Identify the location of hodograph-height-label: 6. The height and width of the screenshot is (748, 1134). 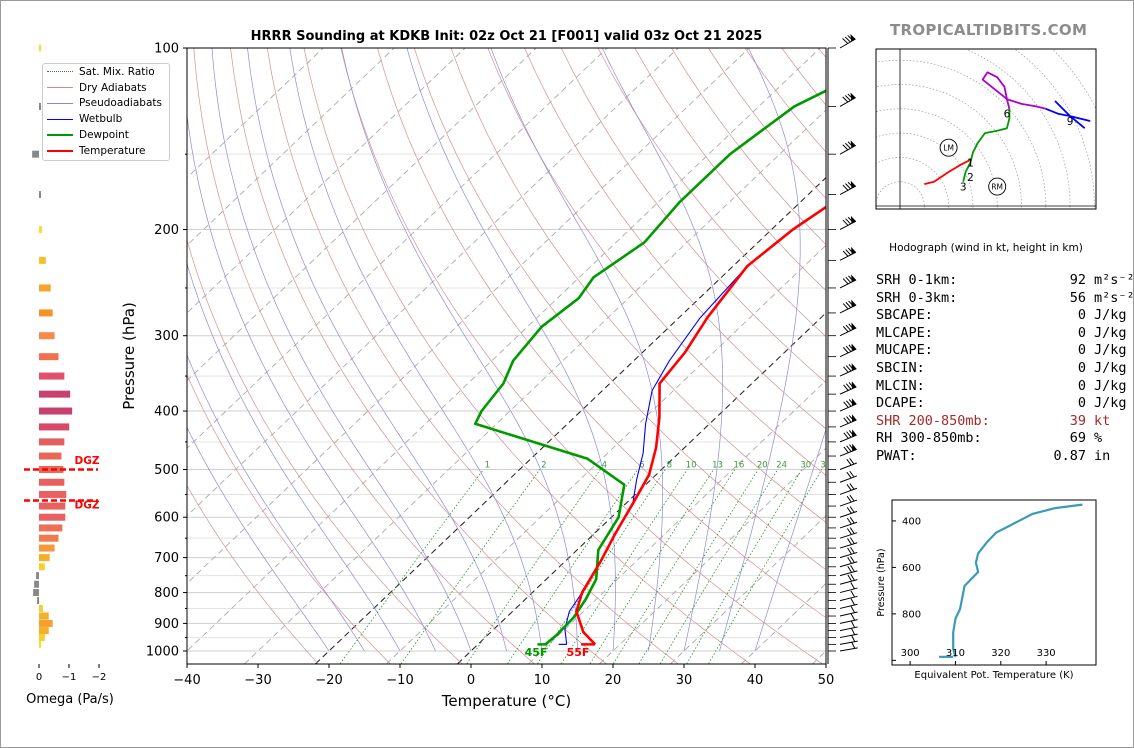
(1007, 115).